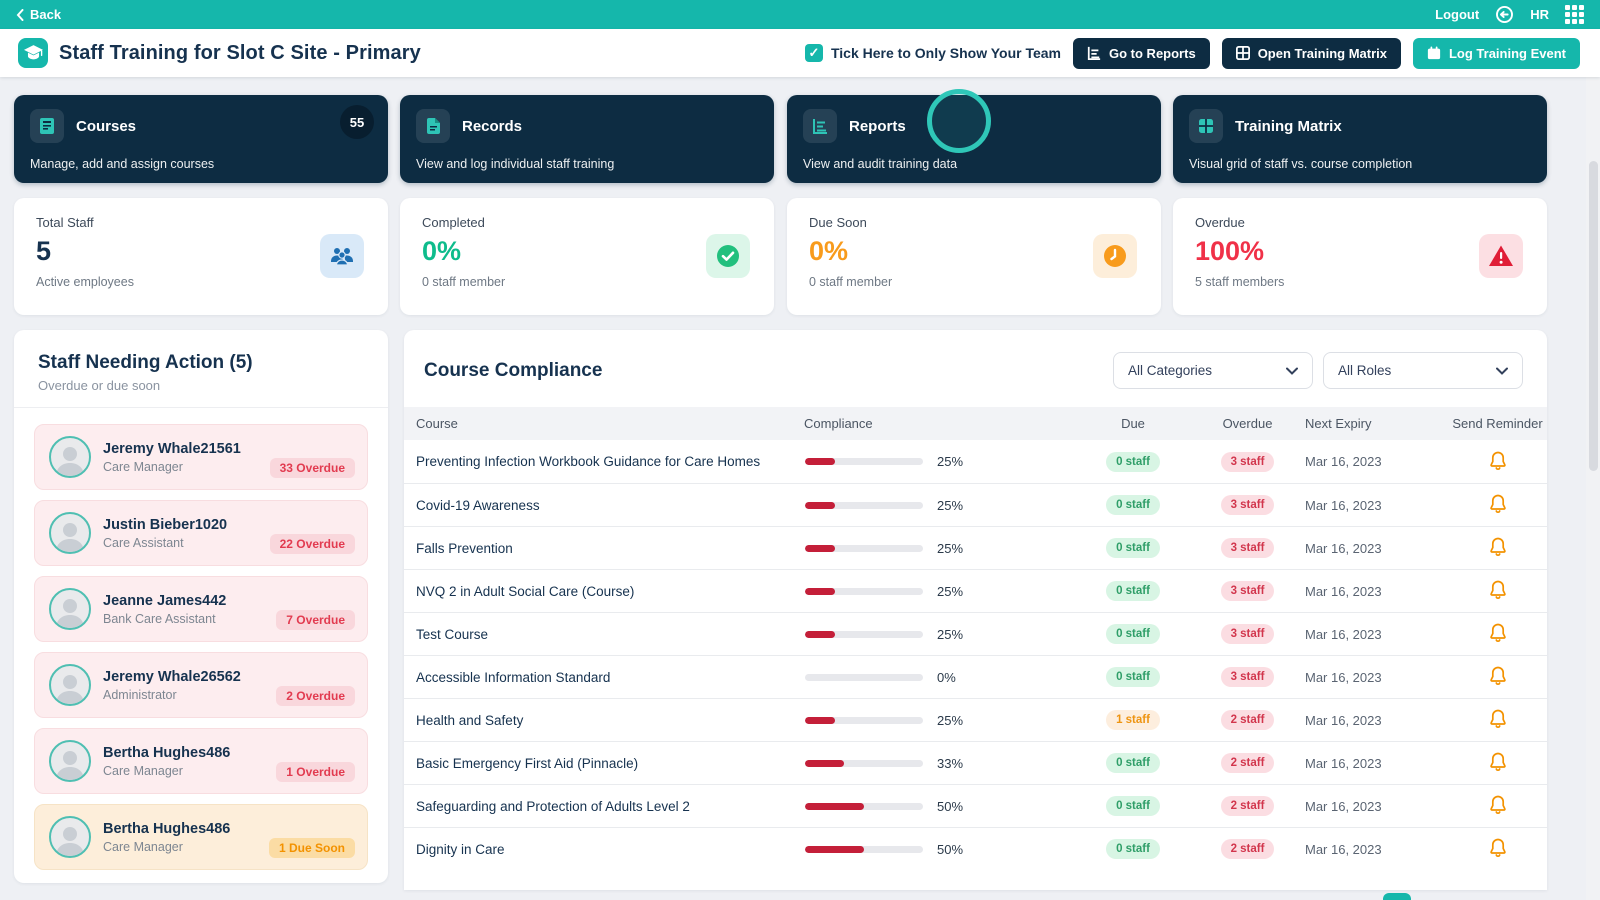 The height and width of the screenshot is (900, 1600). I want to click on staff-panel-subtitle: Overdue or due soon, so click(99, 385).